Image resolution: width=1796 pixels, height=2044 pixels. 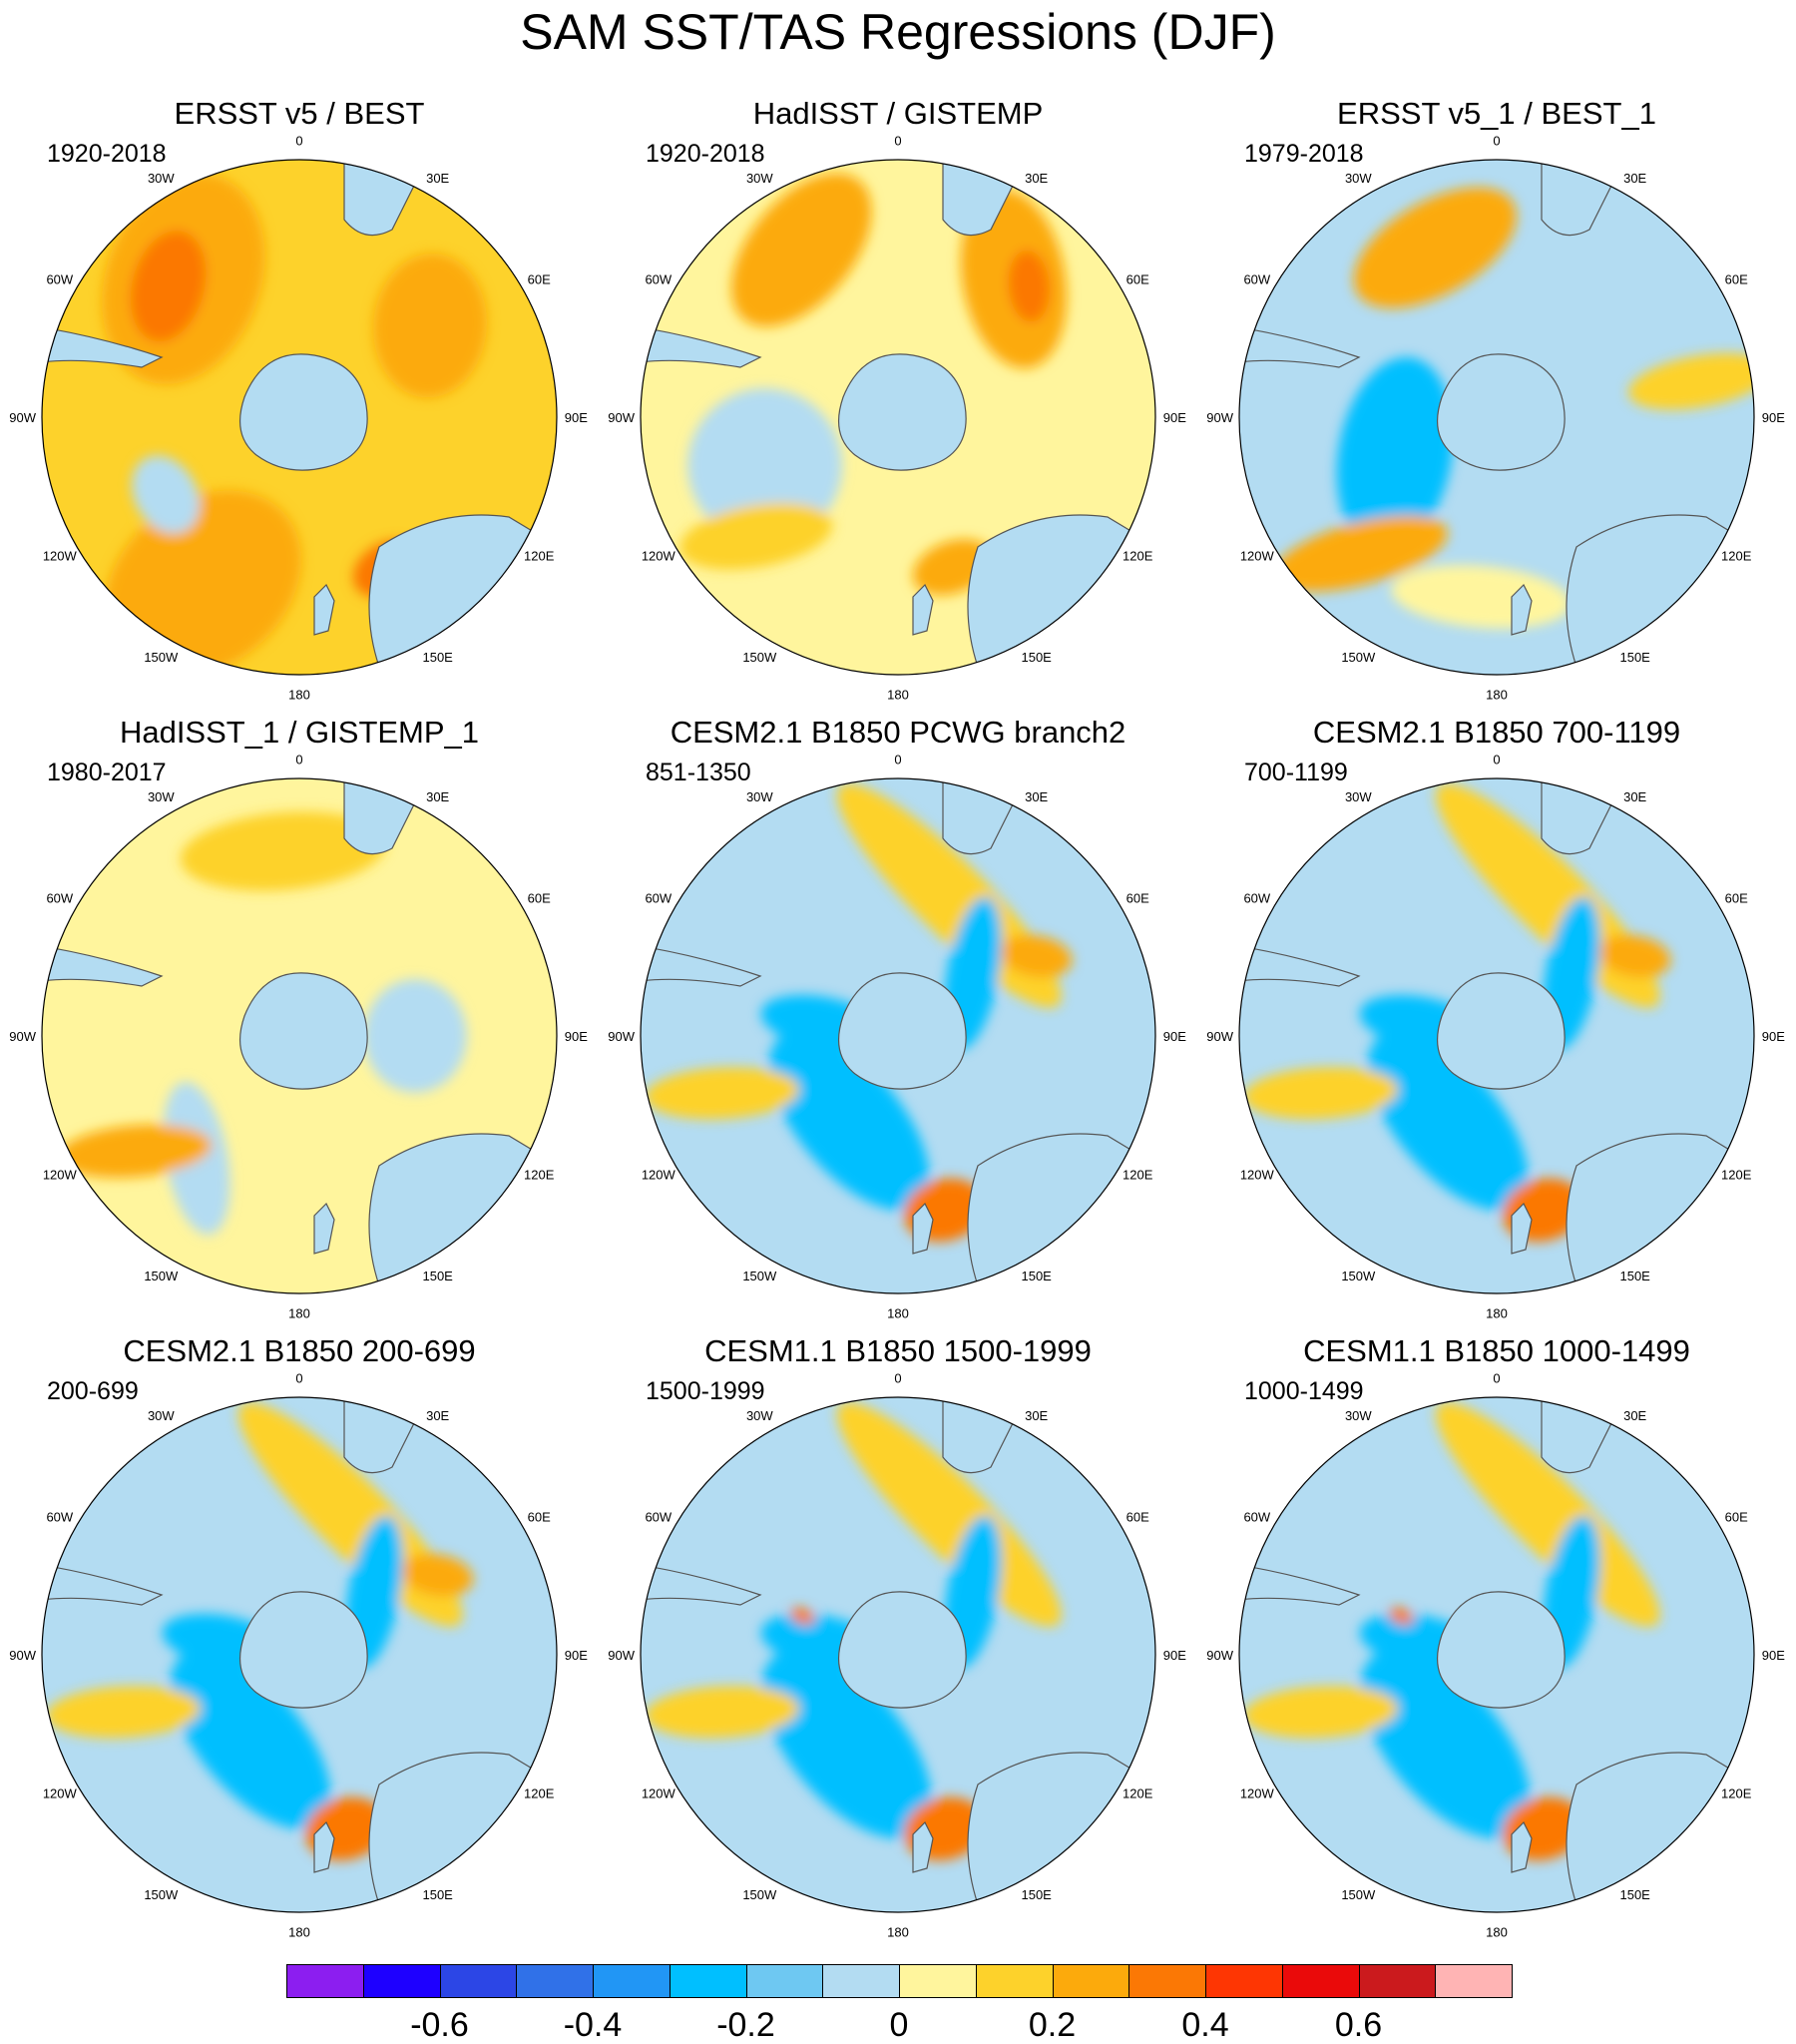 What do you see at coordinates (439, 2025) in the screenshot?
I see `colorbar-tick-label: -0.6` at bounding box center [439, 2025].